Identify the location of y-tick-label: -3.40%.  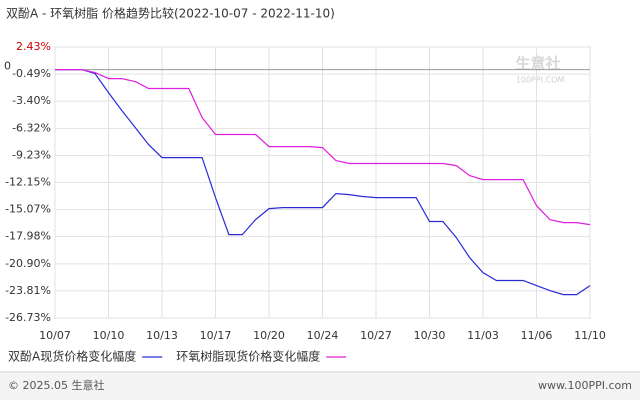
(31, 100).